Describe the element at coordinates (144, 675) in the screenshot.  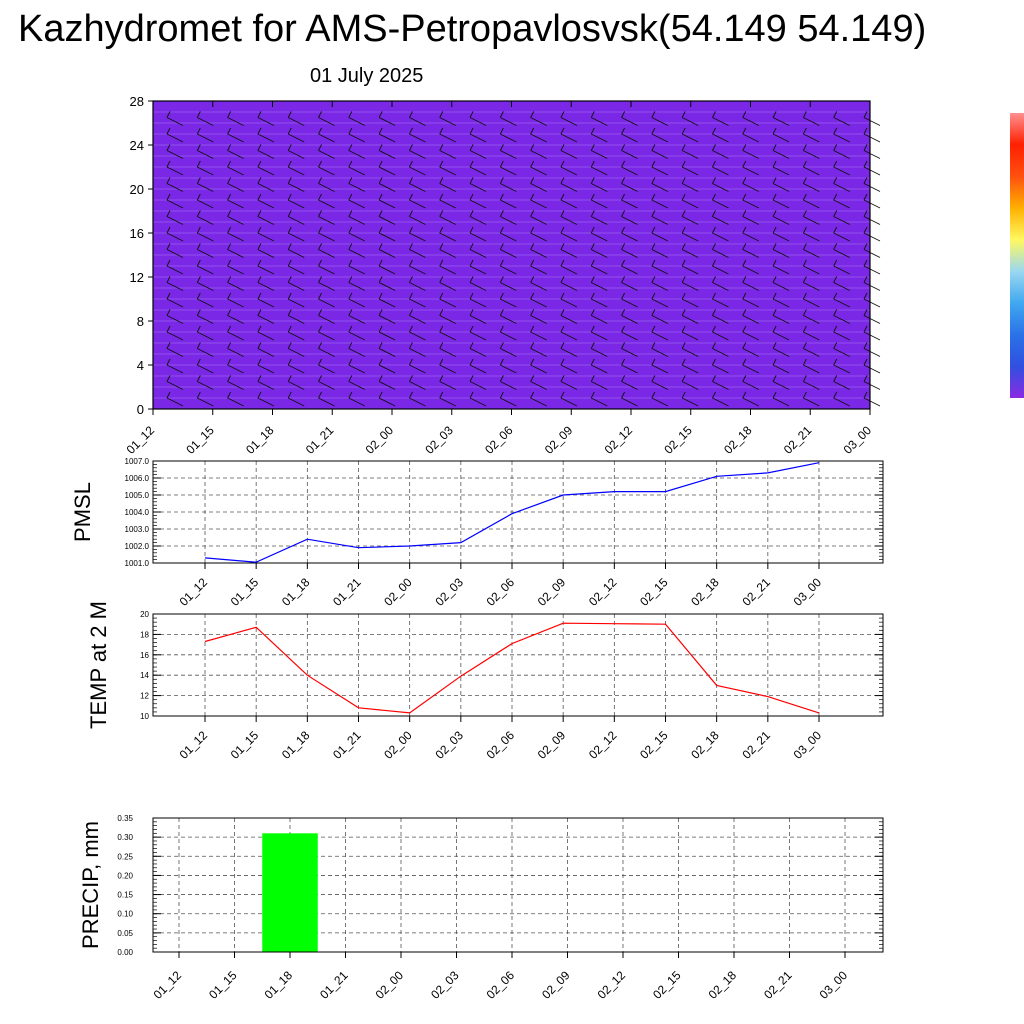
I see `y-tick-label: 14` at that location.